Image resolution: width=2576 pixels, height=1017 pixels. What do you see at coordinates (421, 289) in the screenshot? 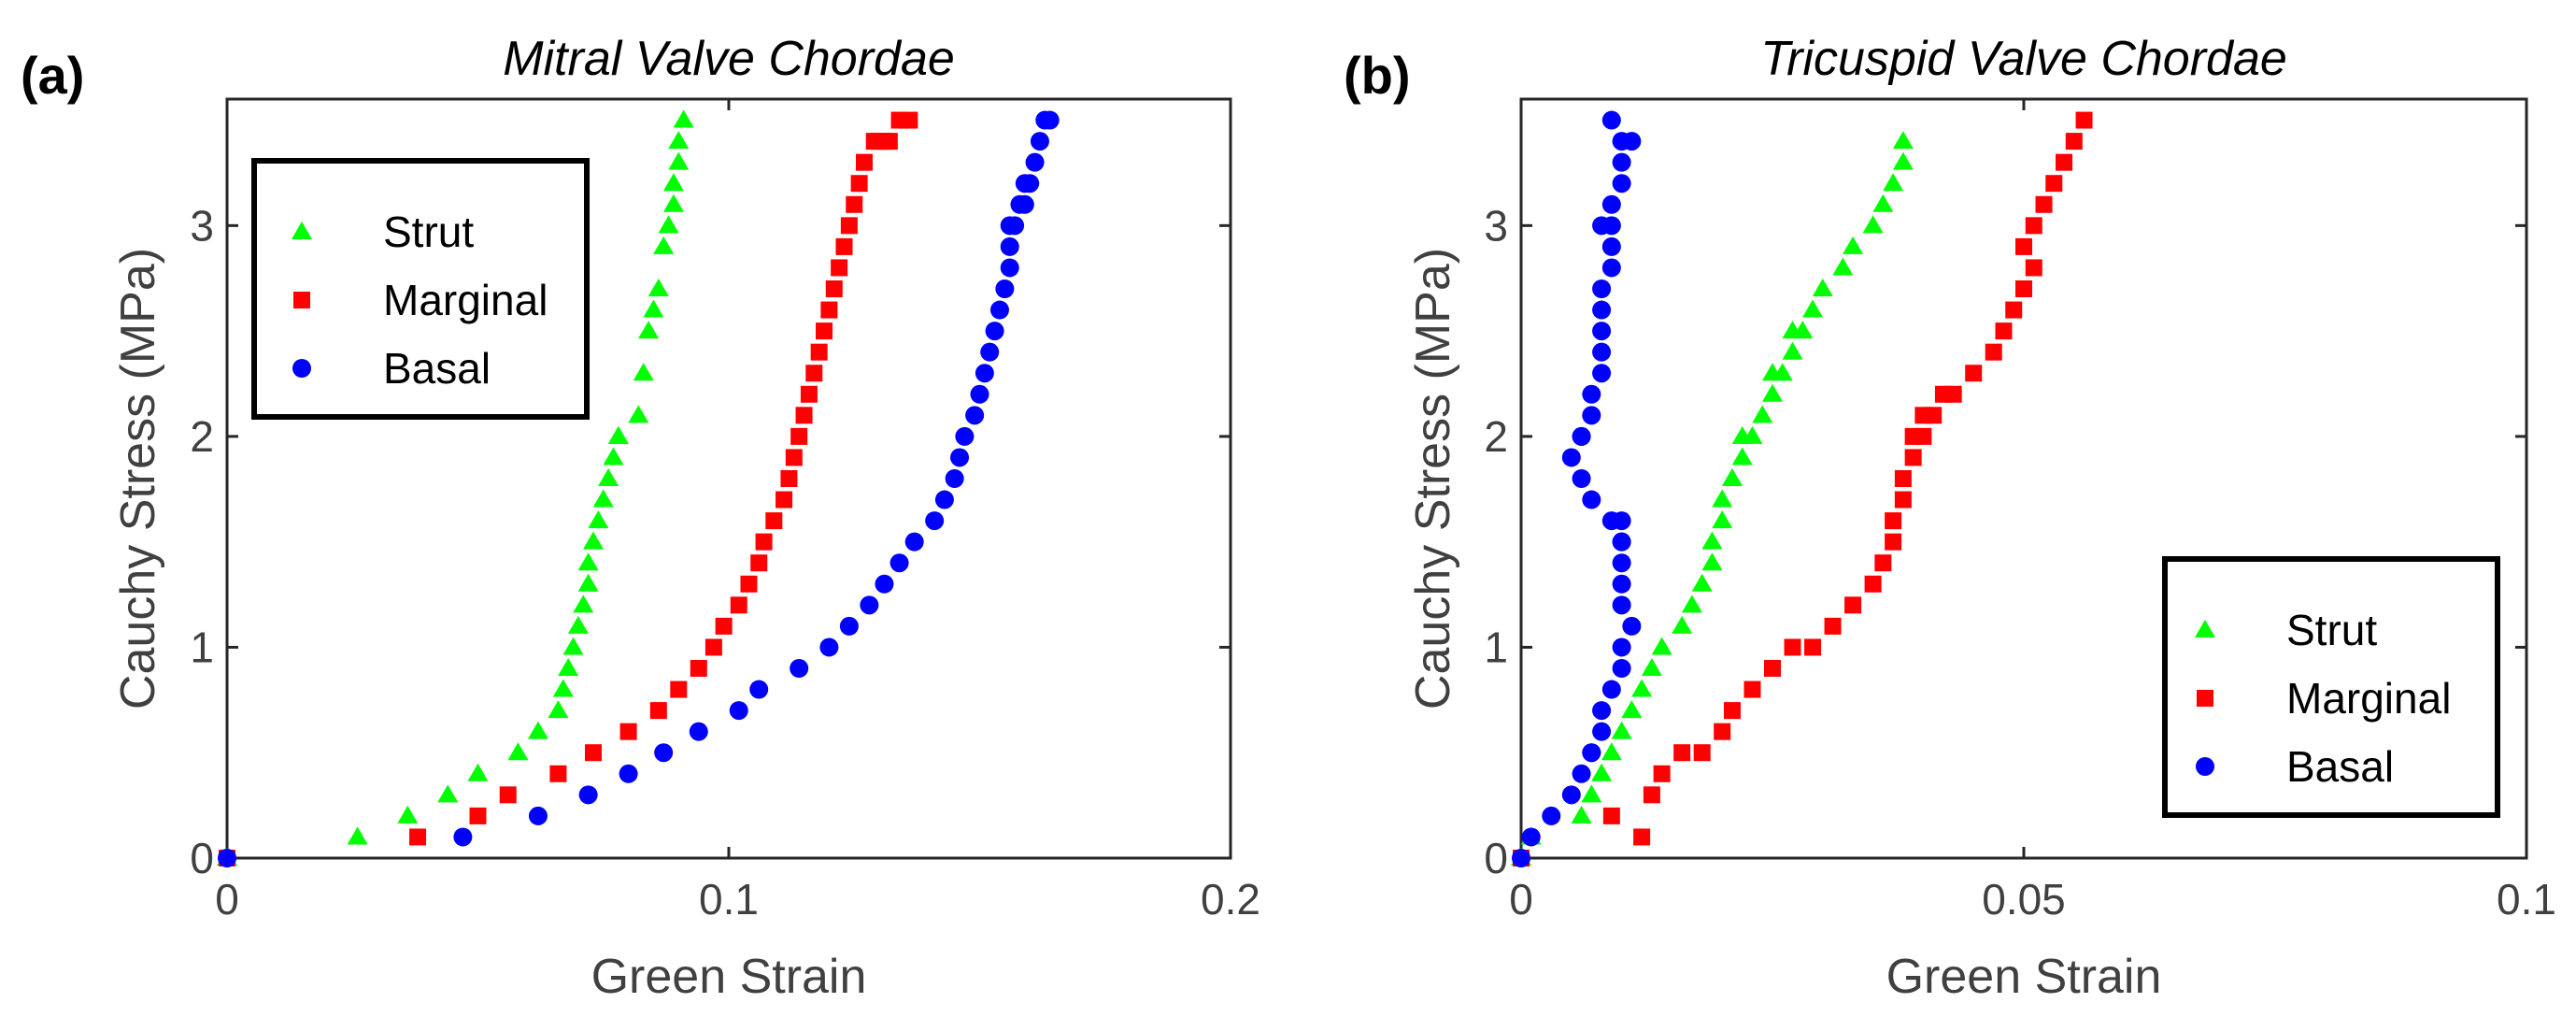
I see `mitral-legend: Strut Marginal Basal` at bounding box center [421, 289].